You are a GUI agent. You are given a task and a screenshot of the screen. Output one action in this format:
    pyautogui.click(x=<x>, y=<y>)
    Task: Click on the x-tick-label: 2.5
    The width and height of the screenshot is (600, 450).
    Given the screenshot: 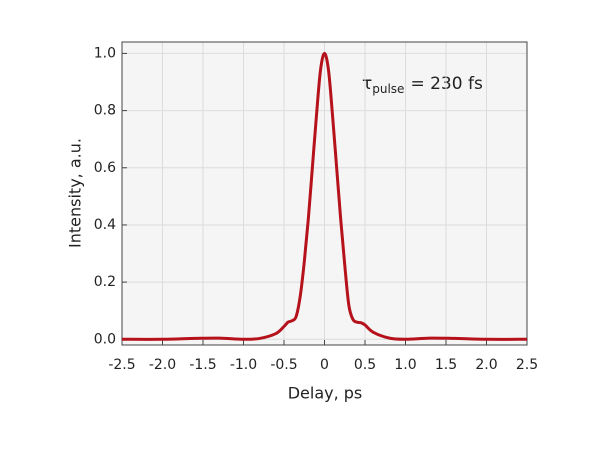 What is the action you would take?
    pyautogui.click(x=527, y=365)
    